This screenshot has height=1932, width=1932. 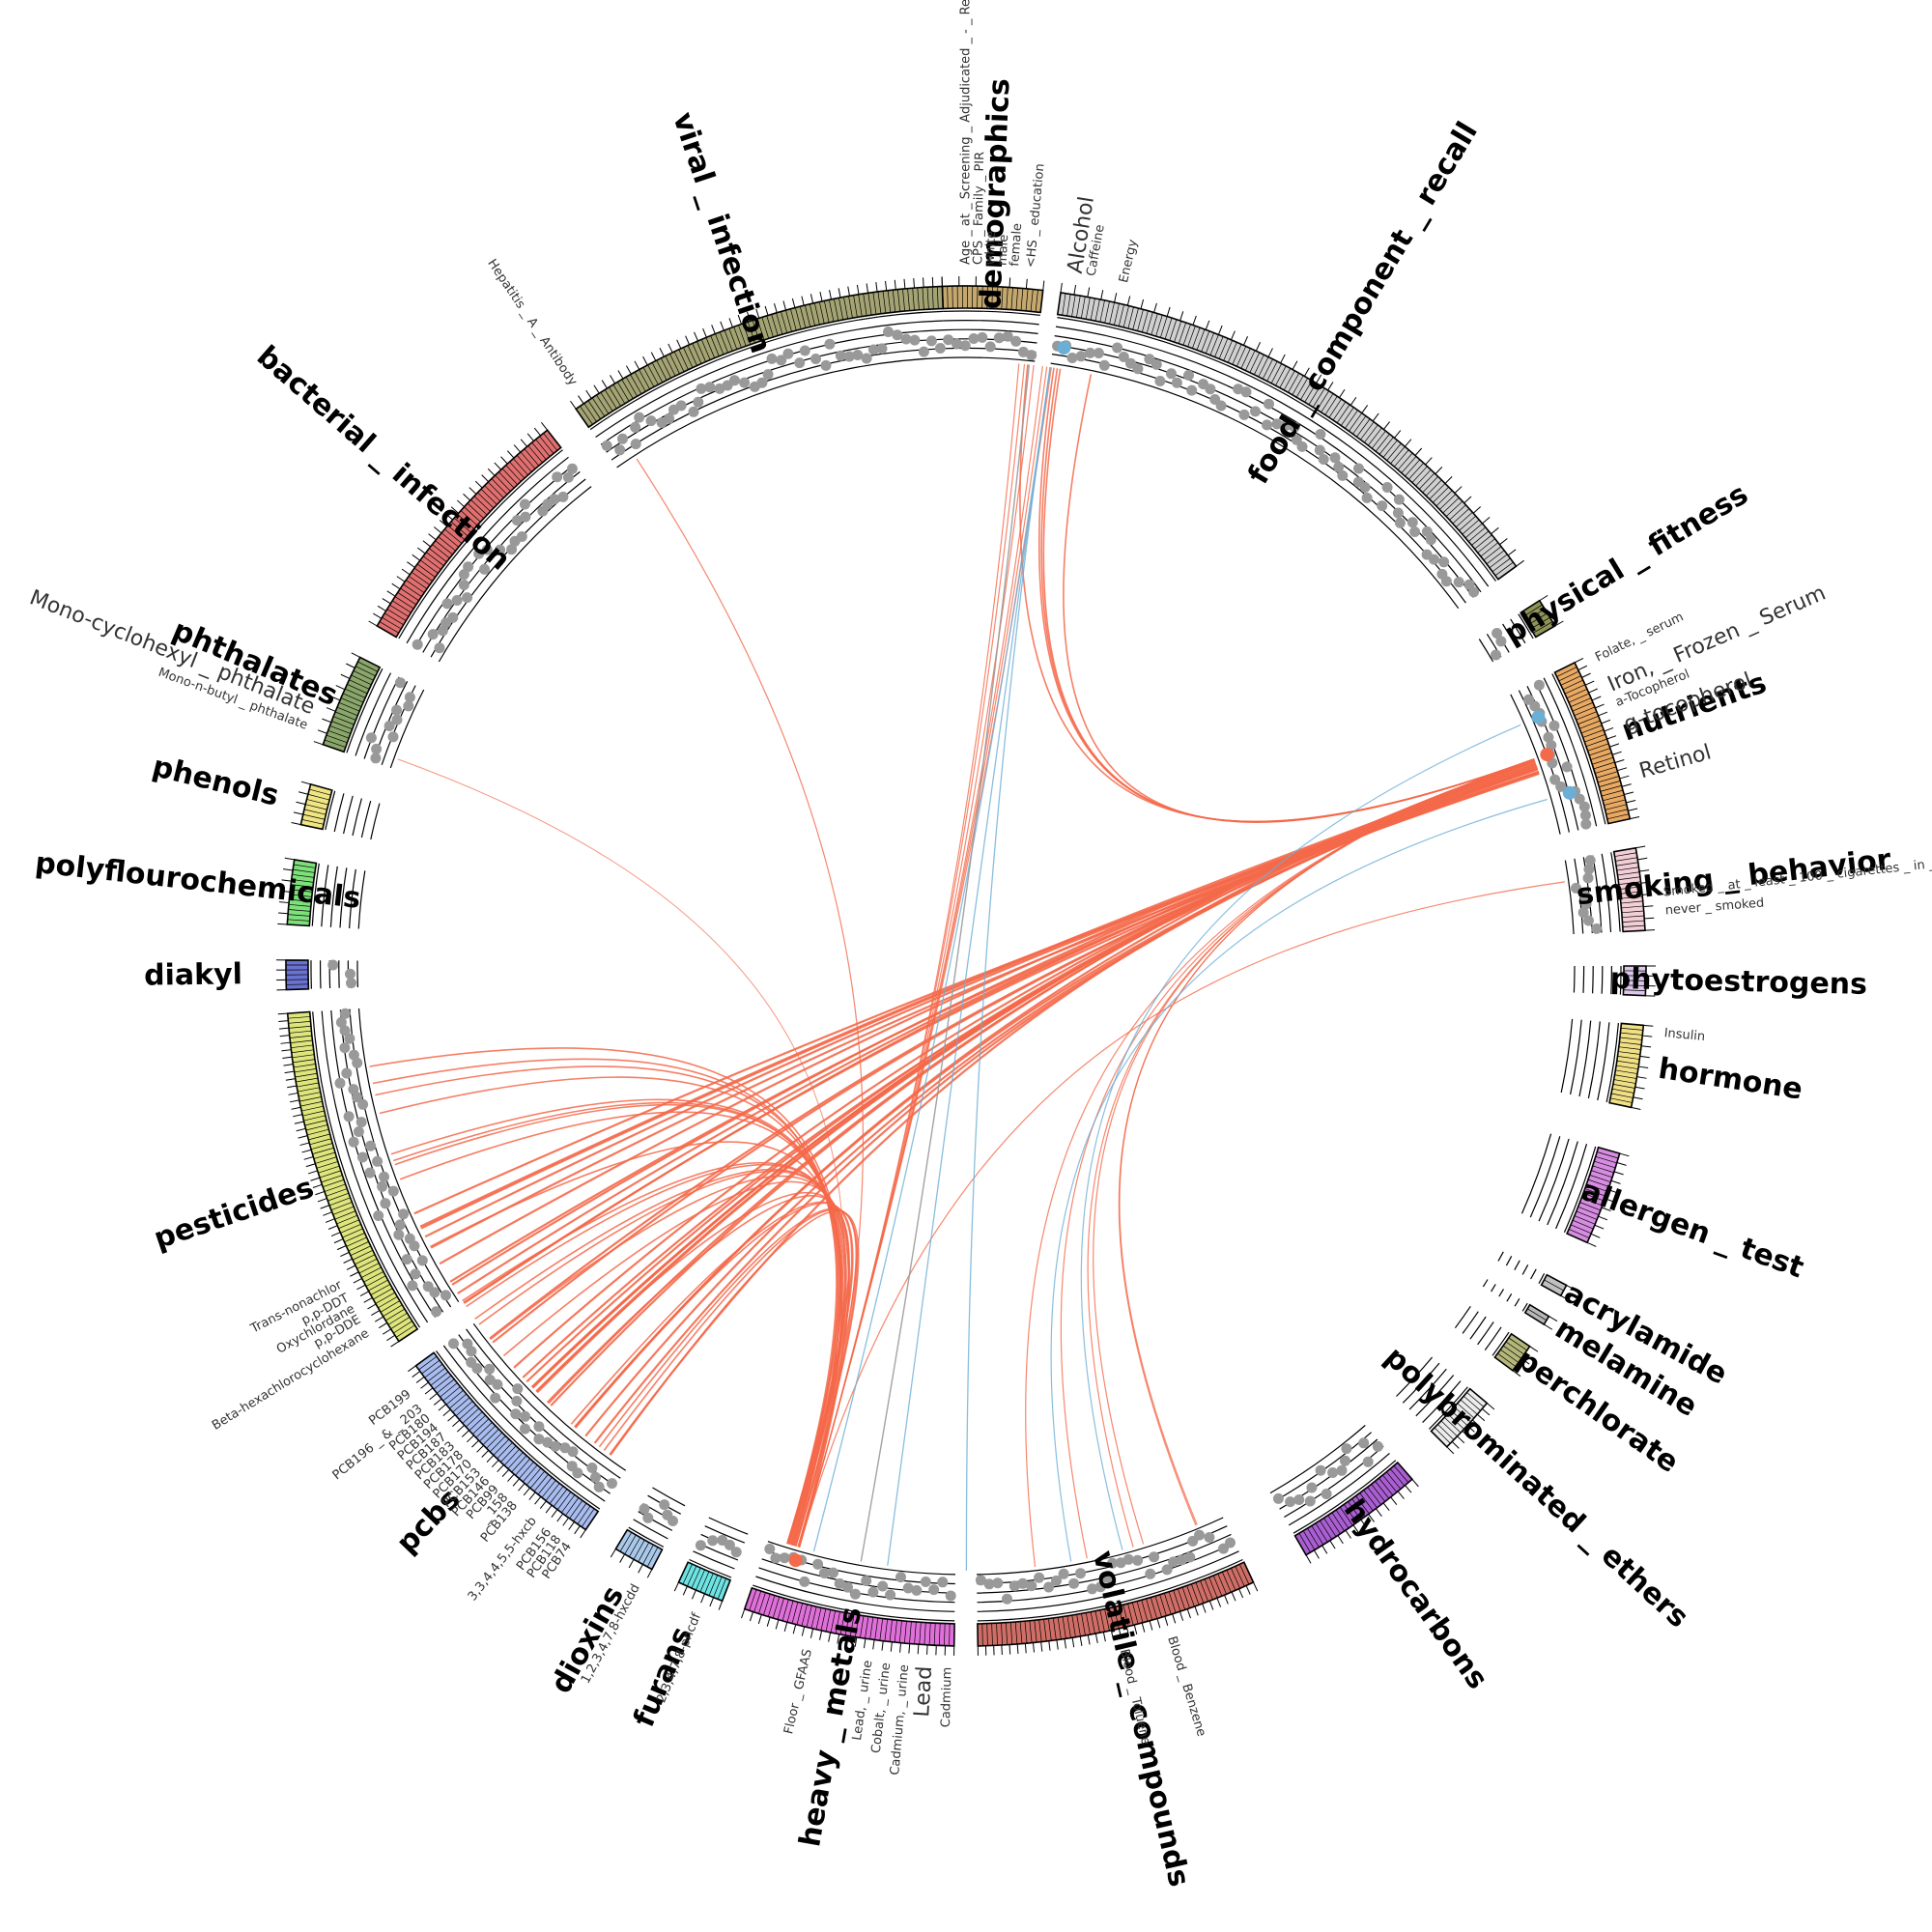 I want to click on ring-arc-demographics, so click(x=992, y=313).